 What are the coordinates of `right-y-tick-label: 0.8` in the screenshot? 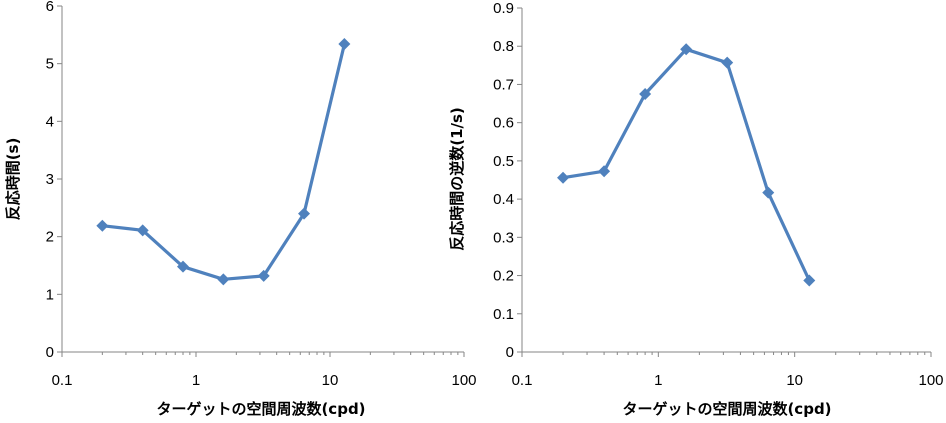 It's located at (503, 46).